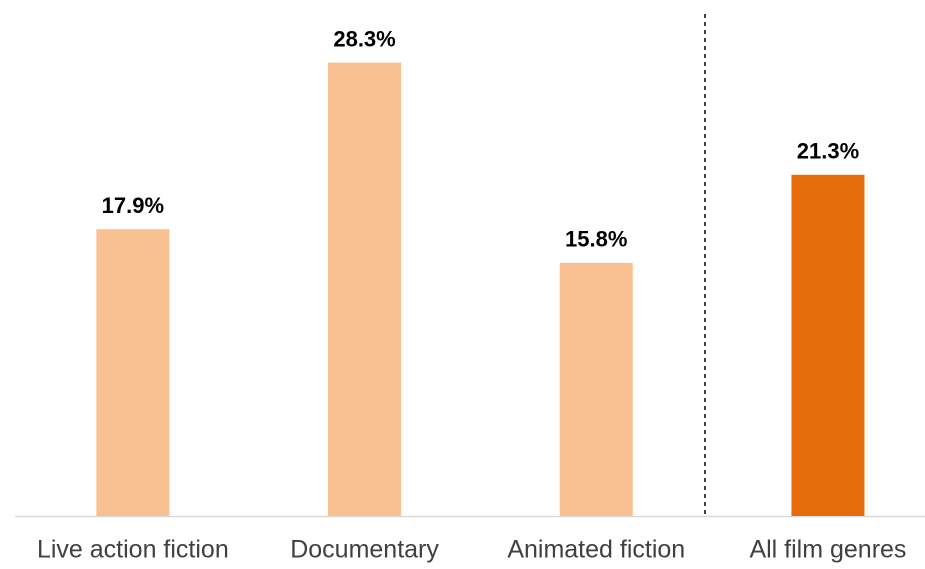  What do you see at coordinates (596, 550) in the screenshot?
I see `x-tick-label: Animated fiction` at bounding box center [596, 550].